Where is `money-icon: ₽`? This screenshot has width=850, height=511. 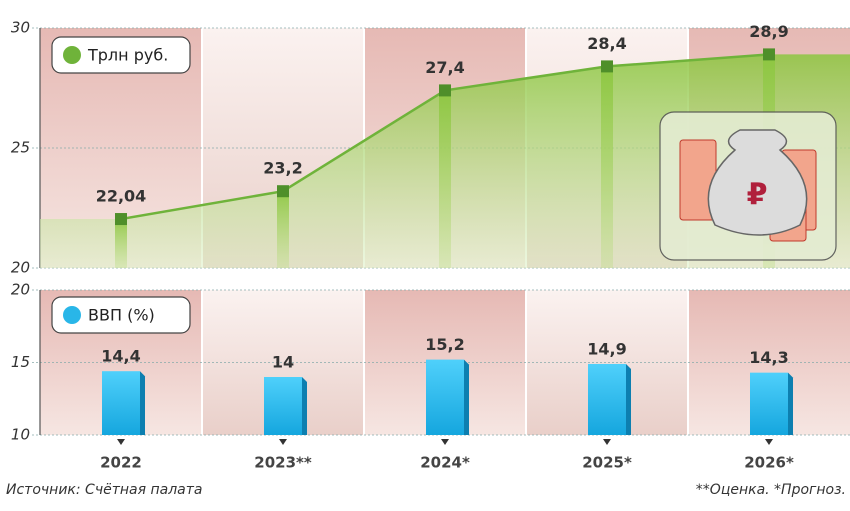
money-icon: ₽ is located at coordinates (748, 186).